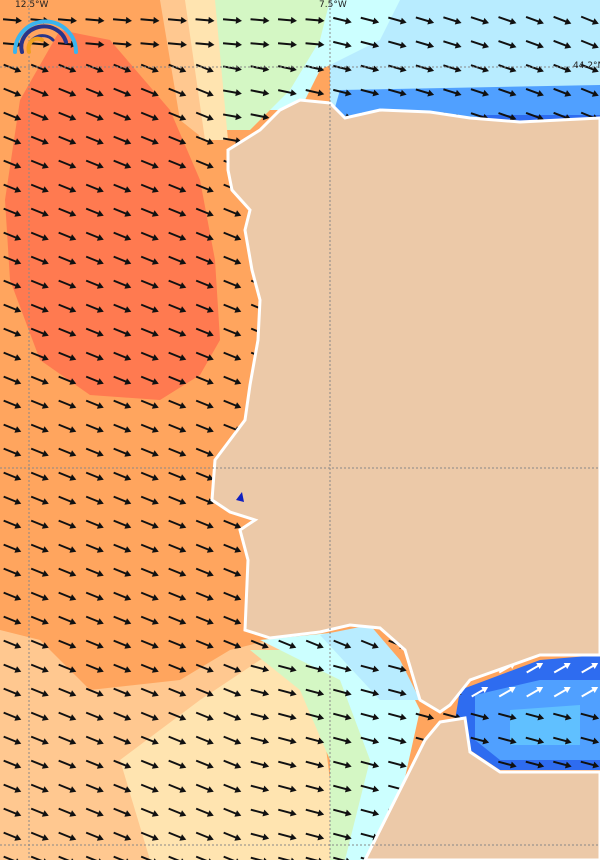  I want to click on wave-zone-level-low, so click(204, 70).